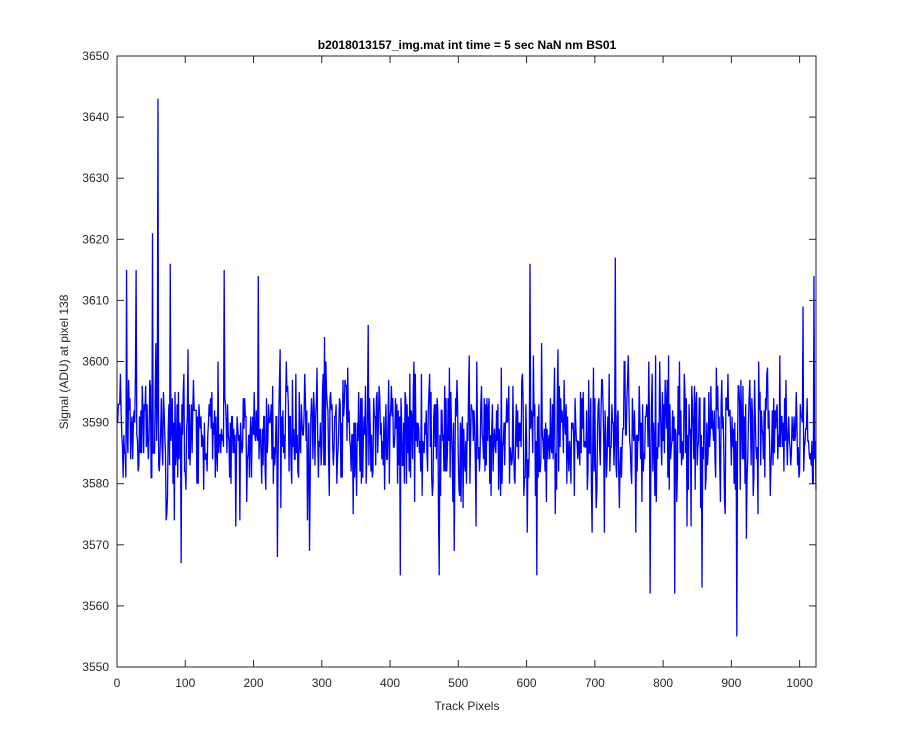 The image size is (900, 750). What do you see at coordinates (95, 300) in the screenshot?
I see `y-tick-label: 3610` at bounding box center [95, 300].